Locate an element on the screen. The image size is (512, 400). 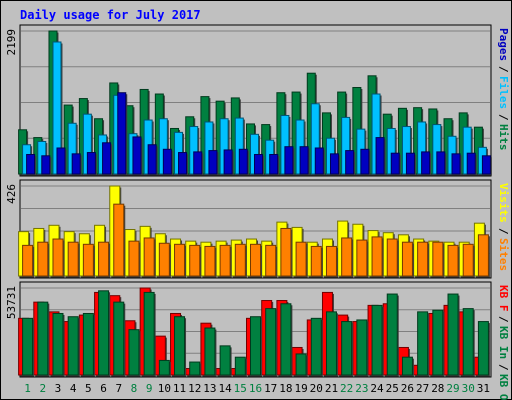
panel-kb-legend: KB F/KB In/KB Out is located at coordinates (503, 342).